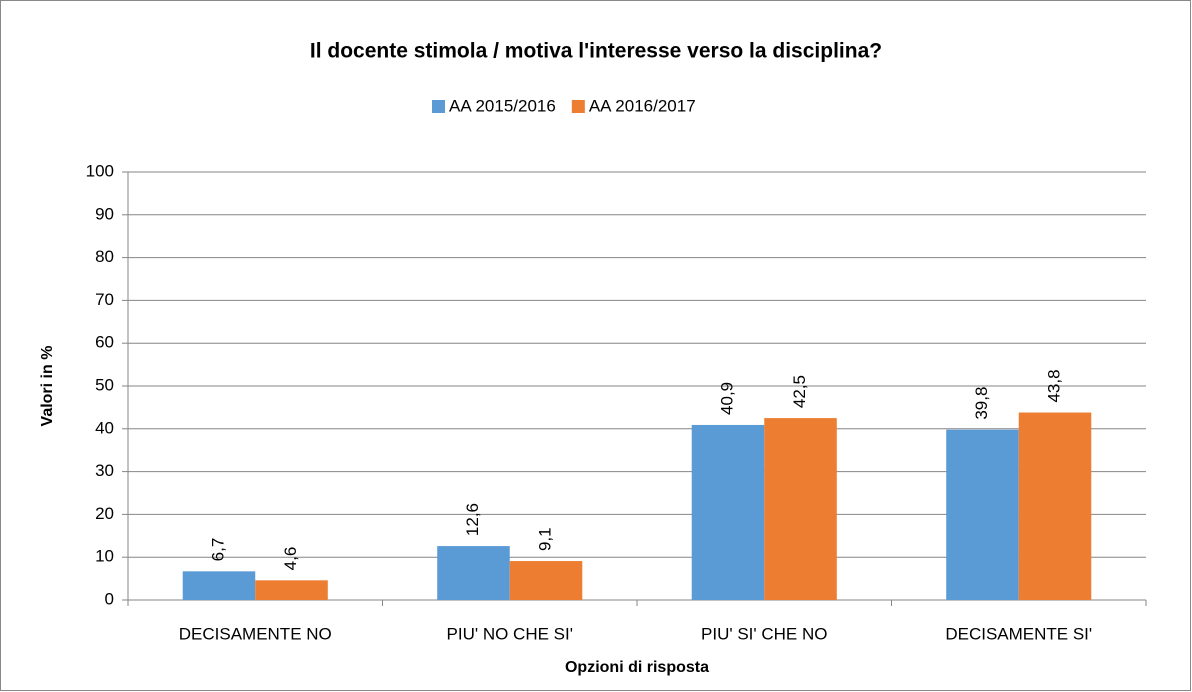 The height and width of the screenshot is (692, 1192). What do you see at coordinates (104, 256) in the screenshot?
I see `y-tick-label: 80` at bounding box center [104, 256].